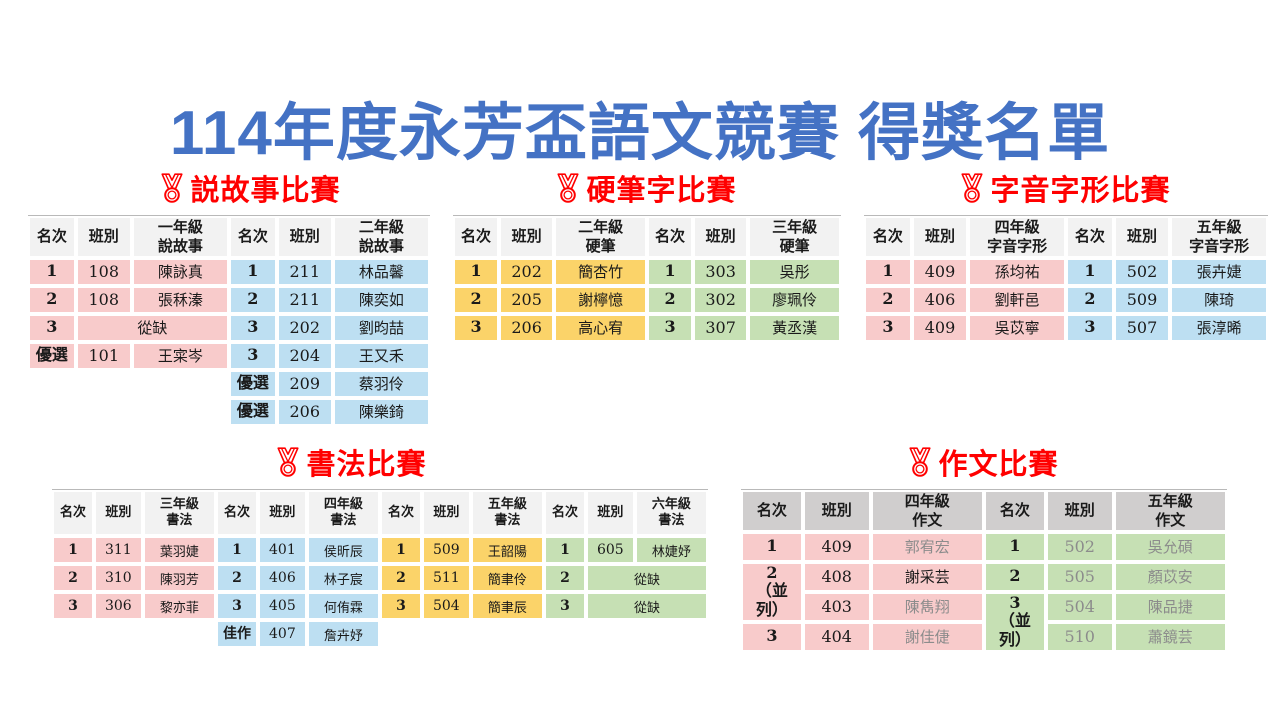 This screenshot has height=720, width=1280. I want to click on name-cell: 顏苡安, so click(1170, 576).